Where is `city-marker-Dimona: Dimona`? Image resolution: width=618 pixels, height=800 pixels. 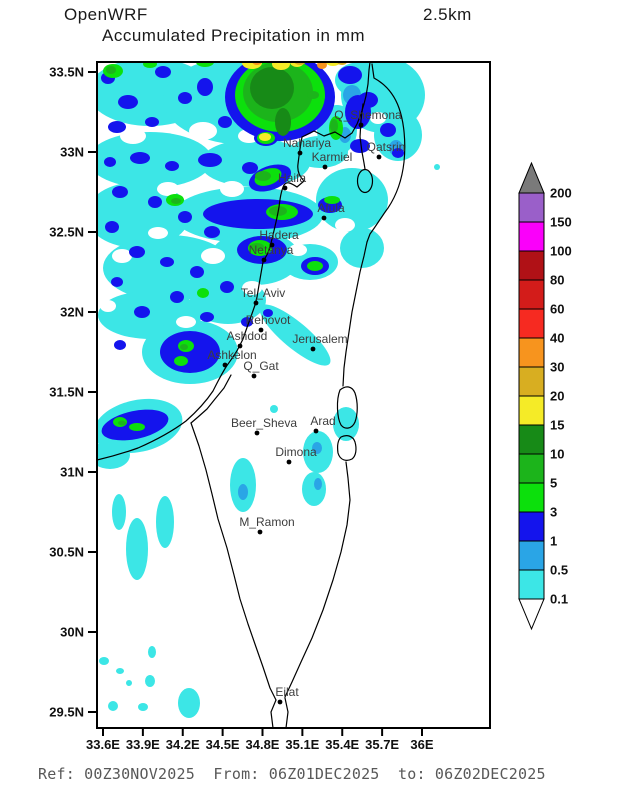 city-marker-Dimona: Dimona is located at coordinates (296, 455).